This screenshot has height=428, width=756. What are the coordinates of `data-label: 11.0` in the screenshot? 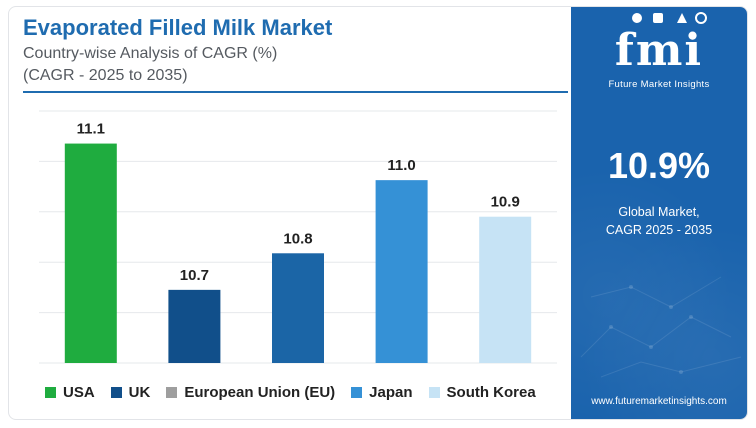 It's located at (401, 165).